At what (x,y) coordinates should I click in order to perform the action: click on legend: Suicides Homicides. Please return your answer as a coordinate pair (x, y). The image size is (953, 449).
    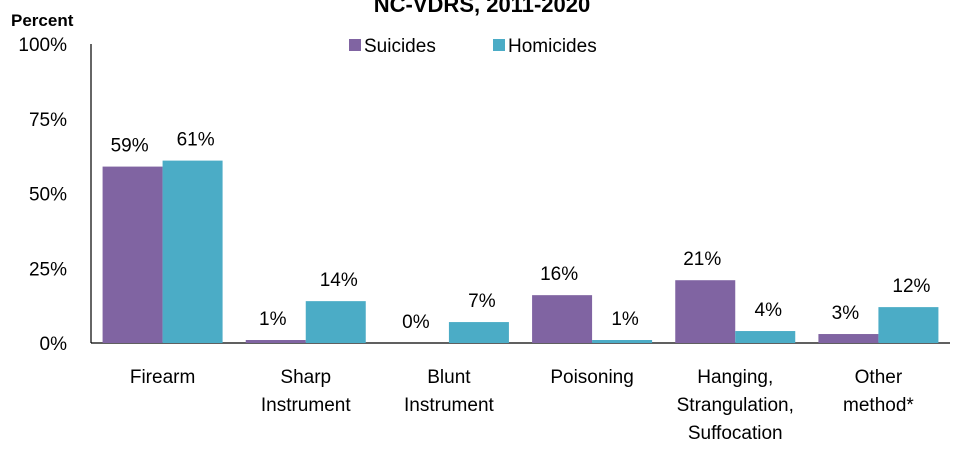
    Looking at the image, I should click on (473, 46).